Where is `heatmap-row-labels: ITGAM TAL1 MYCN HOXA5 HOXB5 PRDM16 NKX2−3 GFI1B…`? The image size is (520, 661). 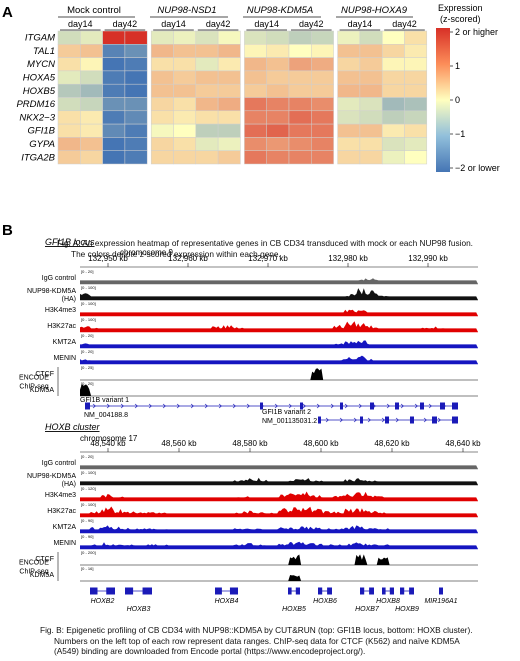
heatmap-row-labels: ITGAM TAL1 MYCN HOXA5 HOXB5 PRDM16 NKX2−3 GFI1B… is located at coordinates (35, 98).